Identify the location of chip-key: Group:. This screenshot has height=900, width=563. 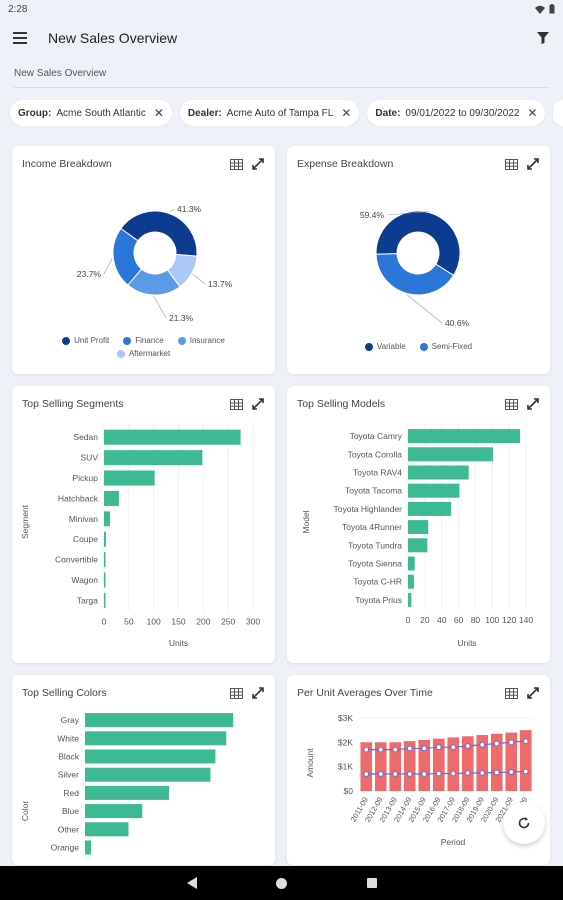
(35, 113).